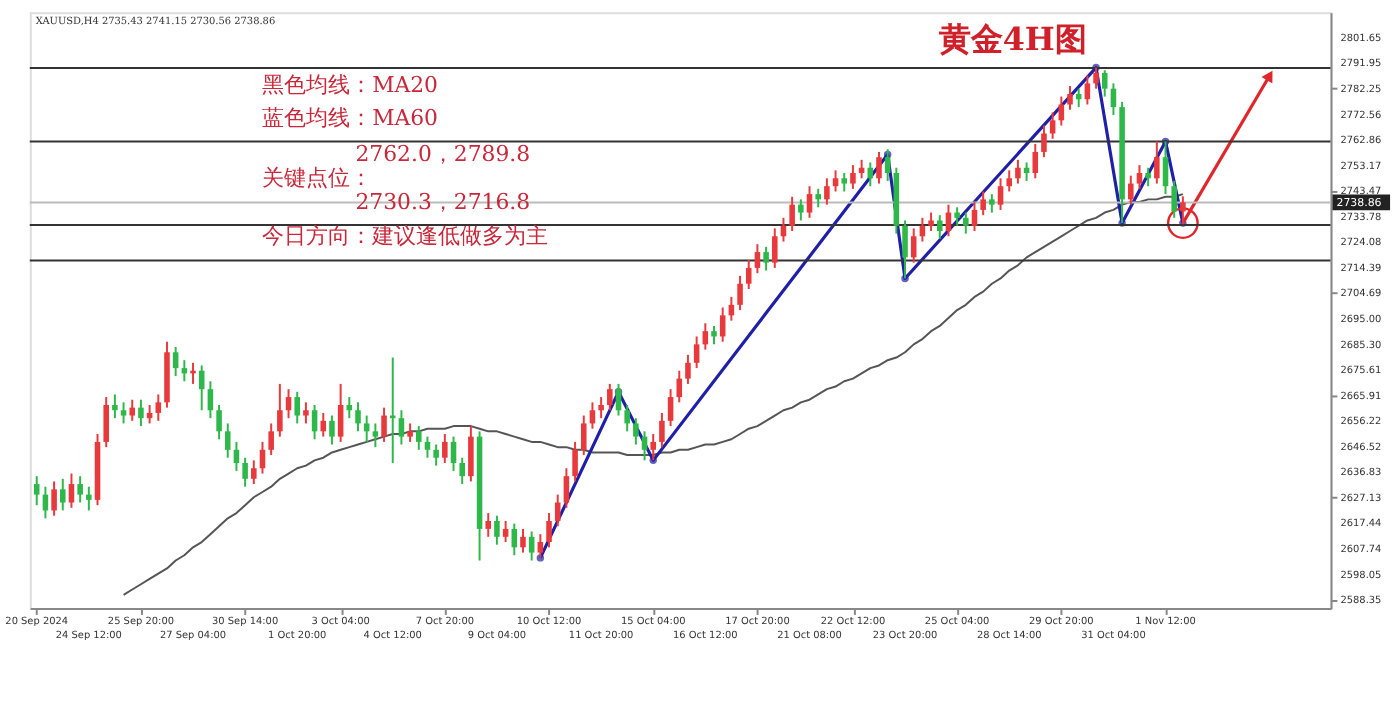 The image size is (1400, 706). What do you see at coordinates (405, 235) in the screenshot?
I see `annotation: 今日方向：建议逢低做多为主` at bounding box center [405, 235].